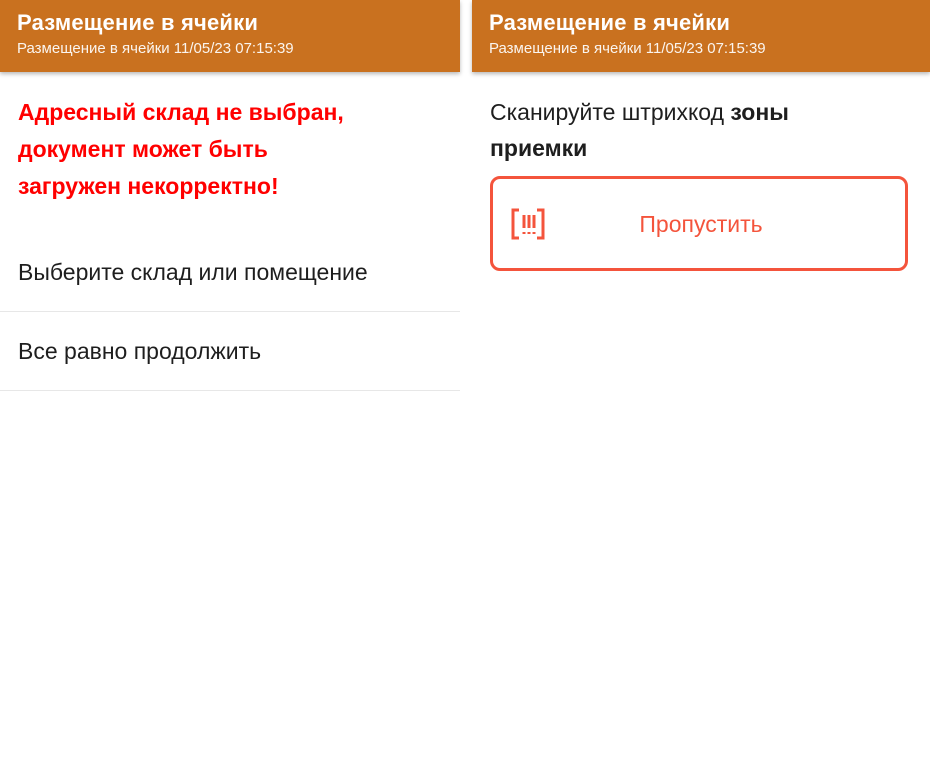 The height and width of the screenshot is (784, 930). I want to click on menu-item-select-warehouse: Выберите склад или помещение, so click(193, 272).